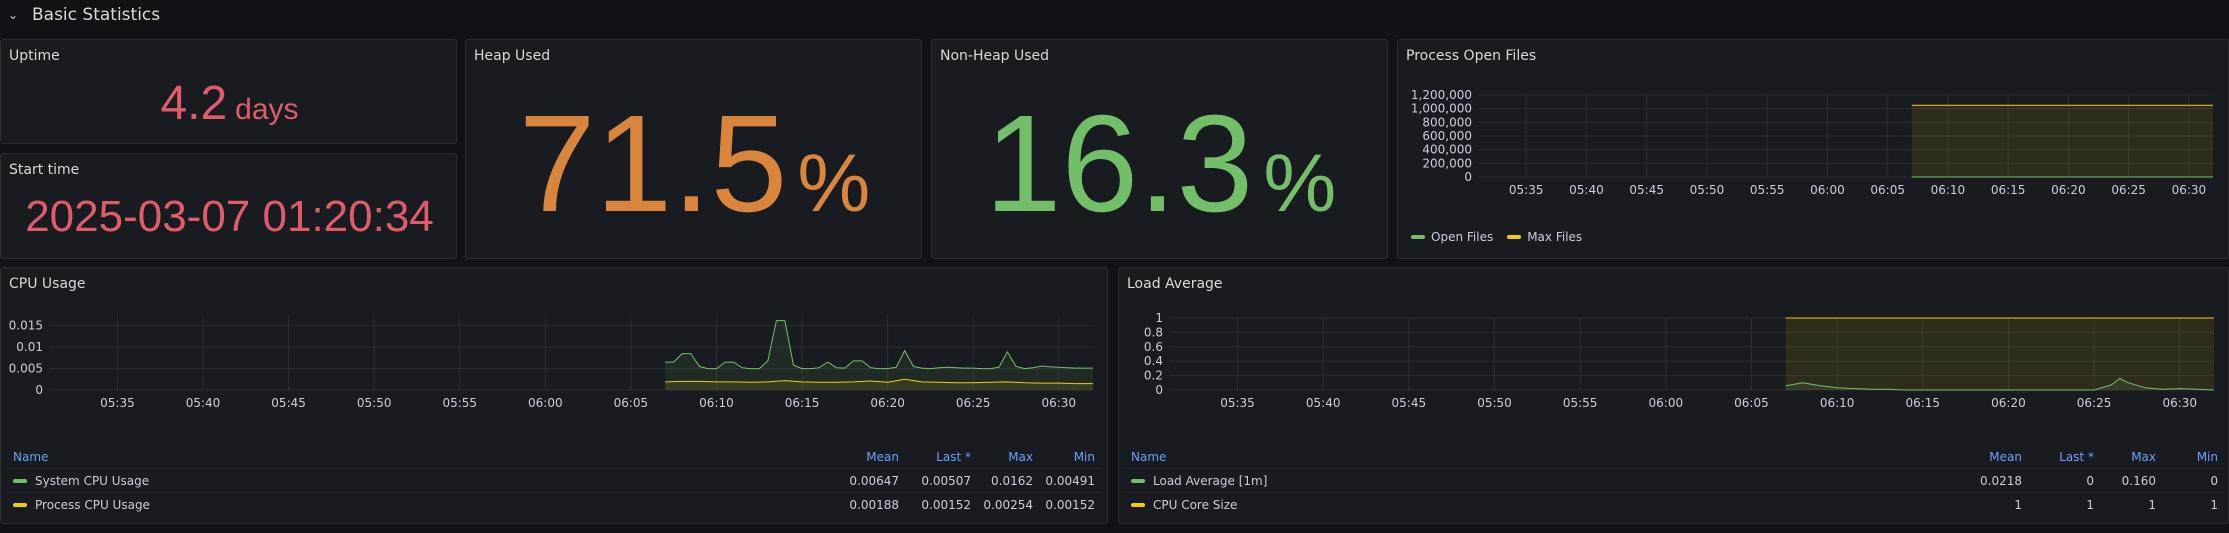 This screenshot has width=2229, height=533. I want to click on y-tick-label: 0.4, so click(1153, 361).